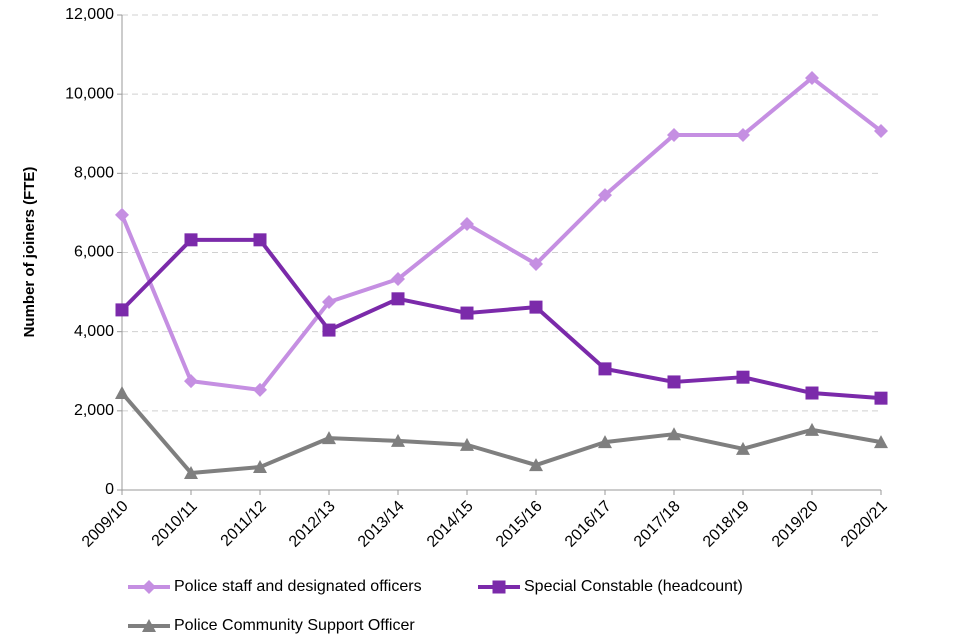 The height and width of the screenshot is (640, 960). Describe the element at coordinates (588, 524) in the screenshot. I see `x-tick-label: 2016/17` at that location.